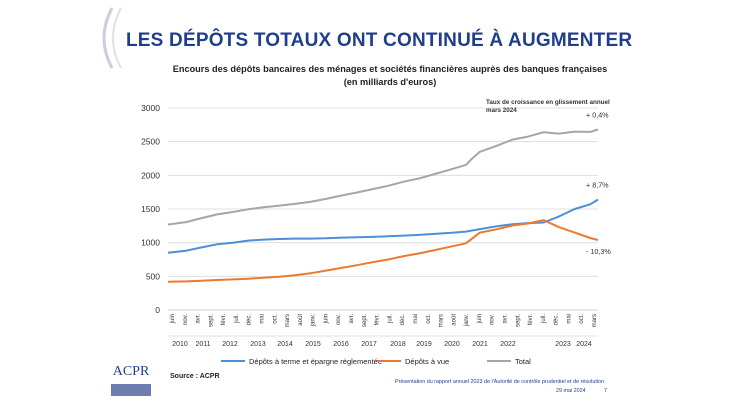 This screenshot has width=730, height=410. I want to click on y-tick-label: 1500, so click(150, 209).